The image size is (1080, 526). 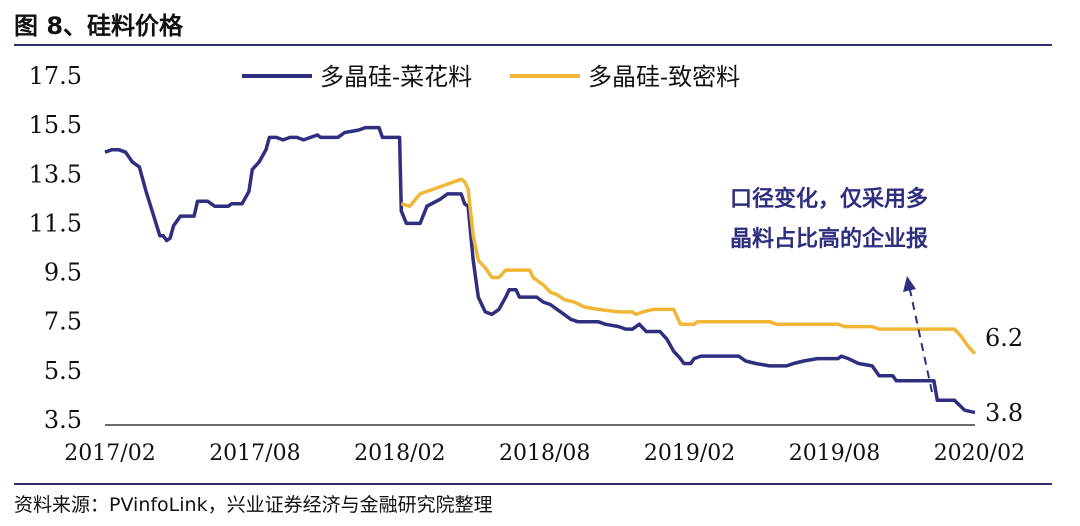 I want to click on y-tick-label: 15.5, so click(x=55, y=125).